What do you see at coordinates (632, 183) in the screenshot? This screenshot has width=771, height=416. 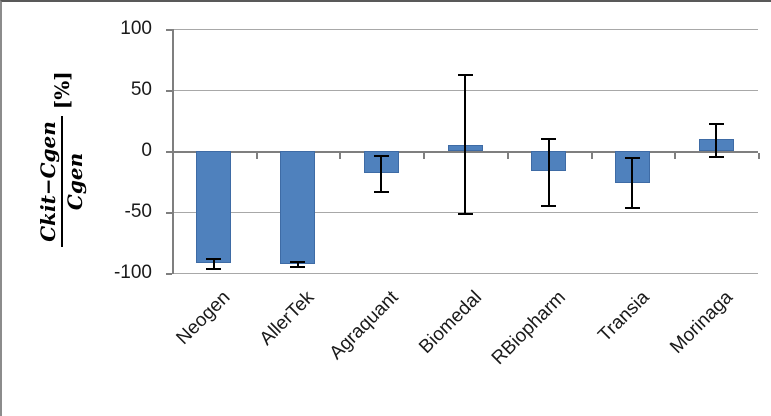 I see `error-bar-line-transia` at bounding box center [632, 183].